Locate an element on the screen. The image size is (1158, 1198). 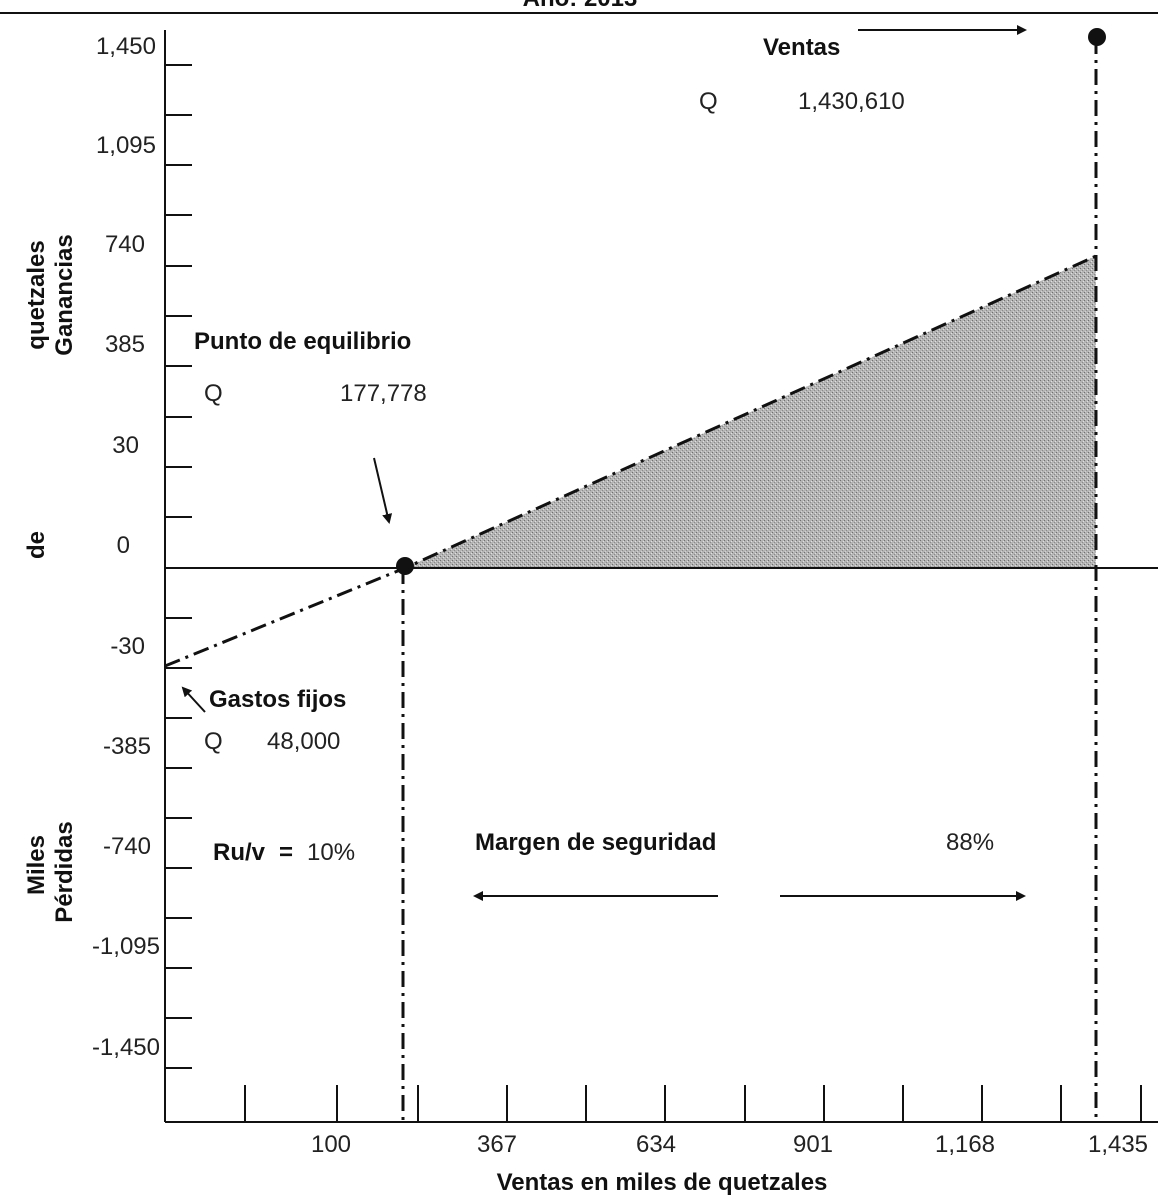
break-even-arrow is located at coordinates (383, 490).